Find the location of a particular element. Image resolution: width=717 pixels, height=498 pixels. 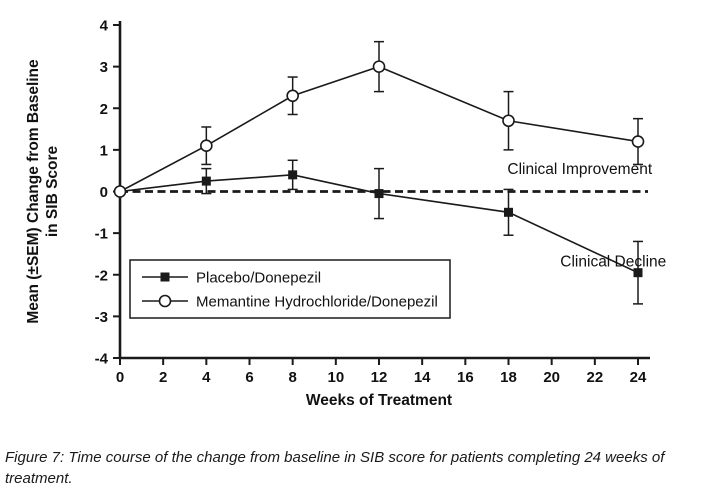

x-tick-label: 6 is located at coordinates (249, 377).